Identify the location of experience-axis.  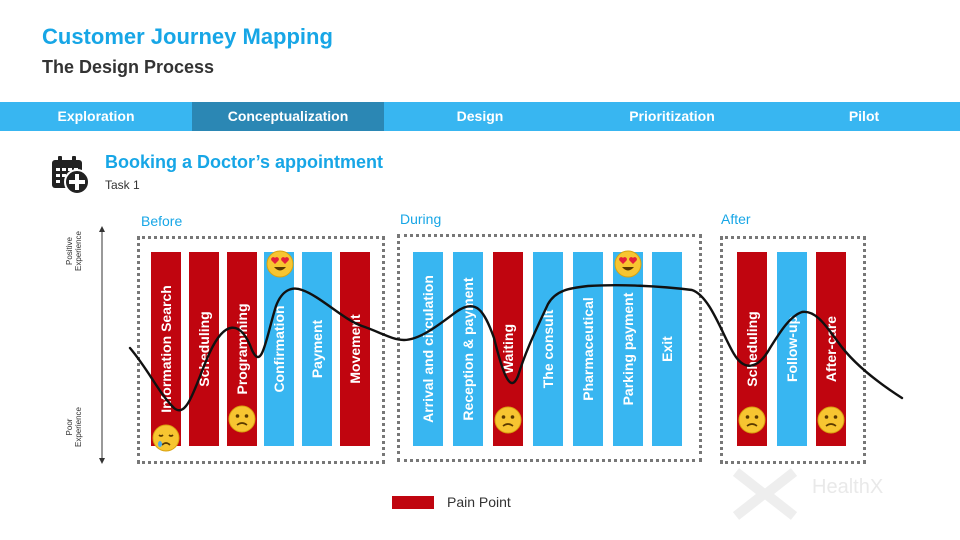
(102, 345).